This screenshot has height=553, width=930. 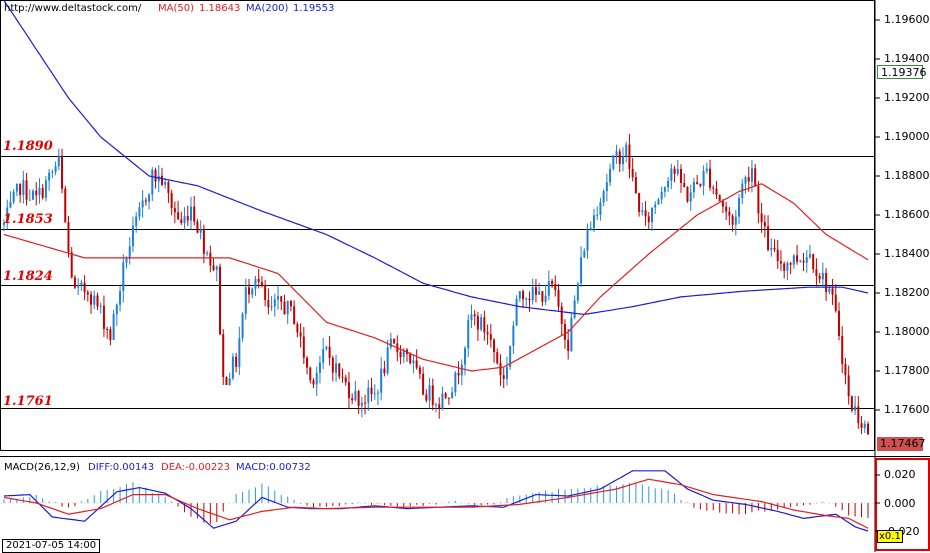 What do you see at coordinates (273, 467) in the screenshot?
I see `macd-value-label: MACD:0.00732` at bounding box center [273, 467].